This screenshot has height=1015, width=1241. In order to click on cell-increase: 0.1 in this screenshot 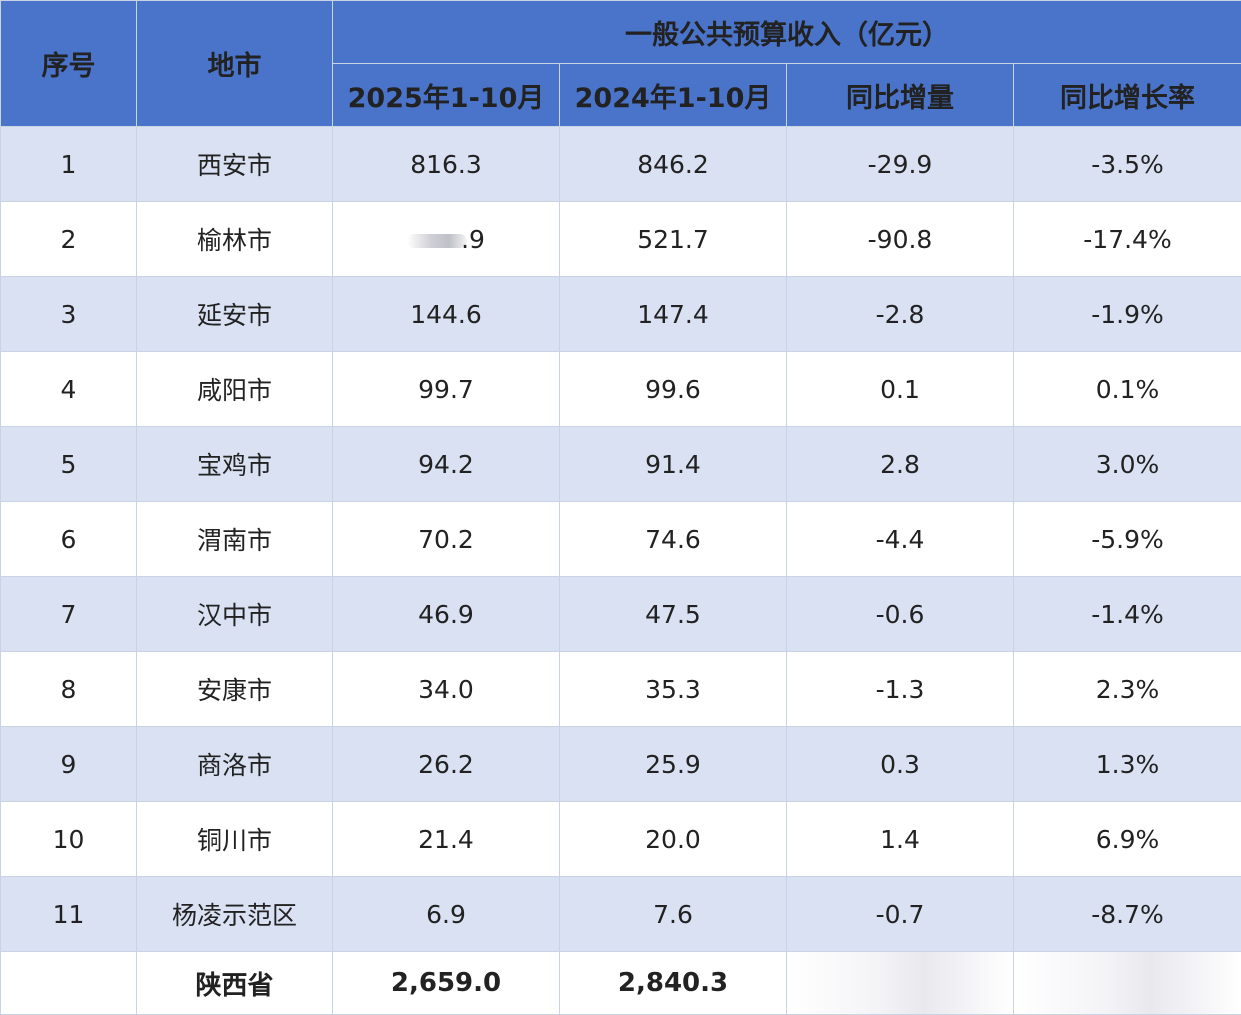, I will do `click(900, 389)`.